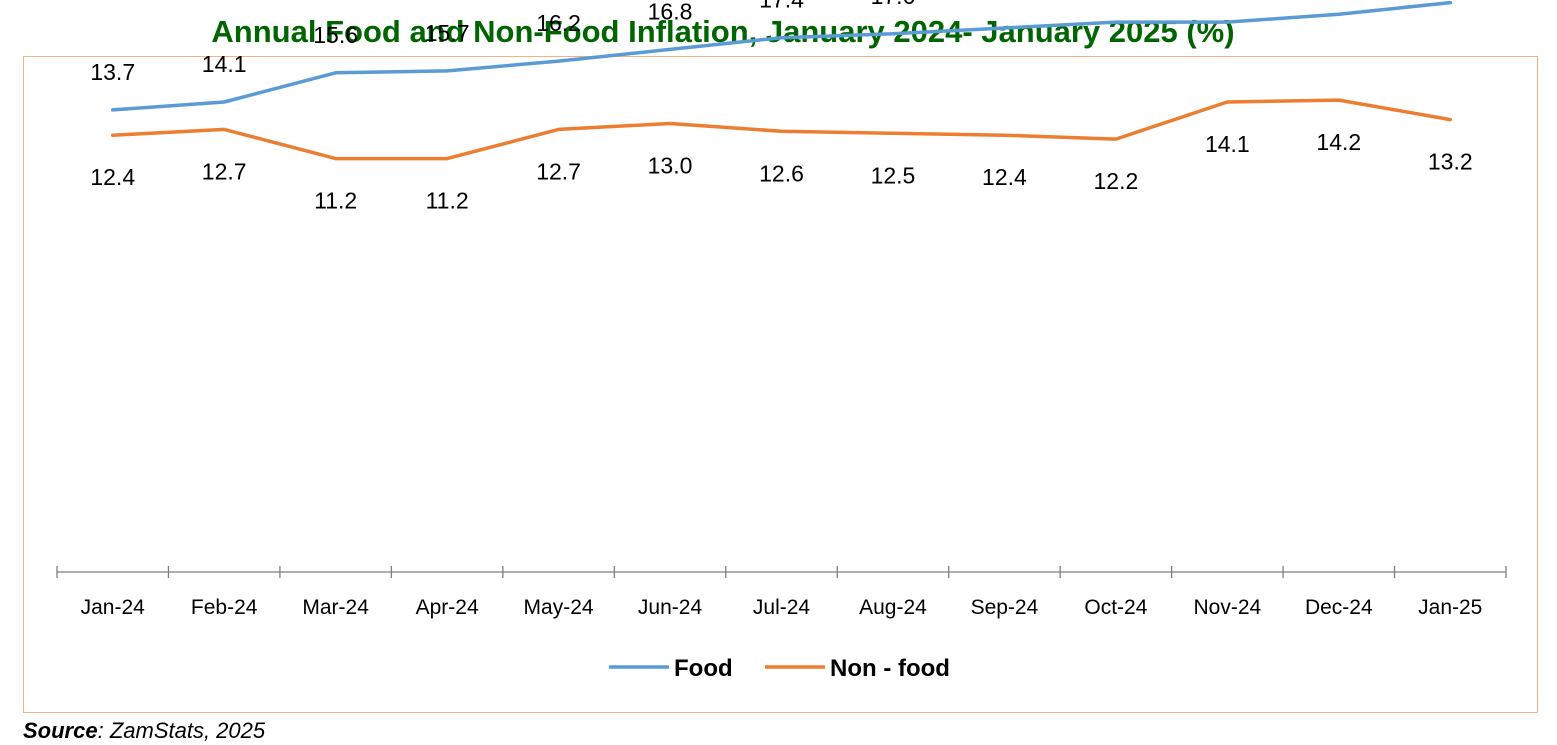  Describe the element at coordinates (781, 56) in the screenshot. I see `series-line-food` at that location.